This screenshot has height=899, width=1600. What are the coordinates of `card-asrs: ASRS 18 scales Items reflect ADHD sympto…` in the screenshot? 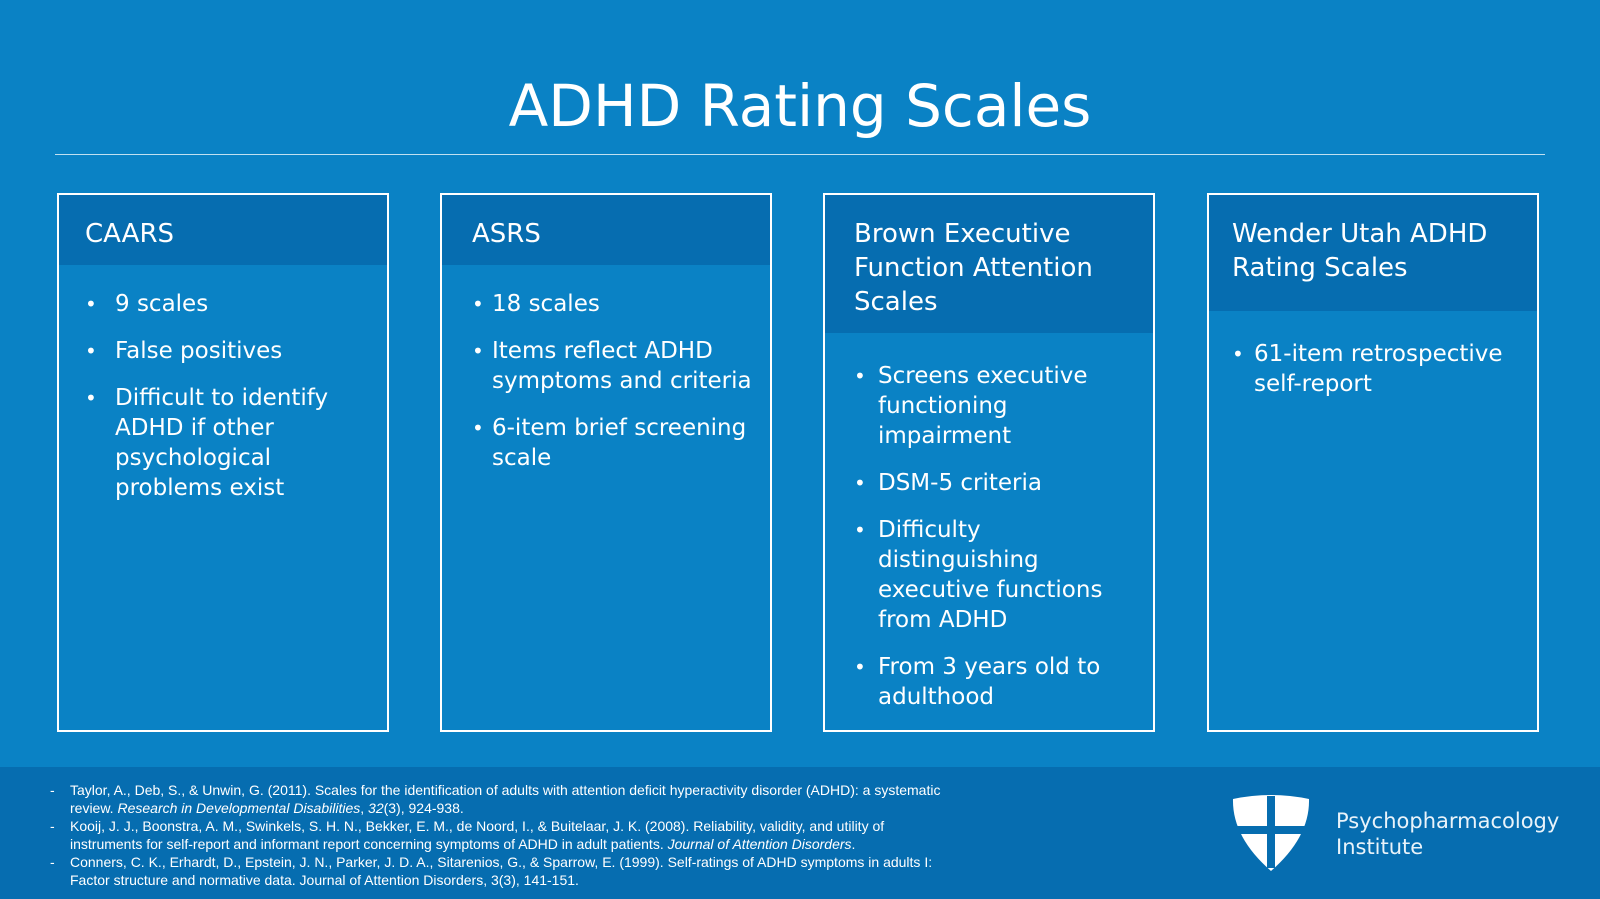 It's located at (606, 462).